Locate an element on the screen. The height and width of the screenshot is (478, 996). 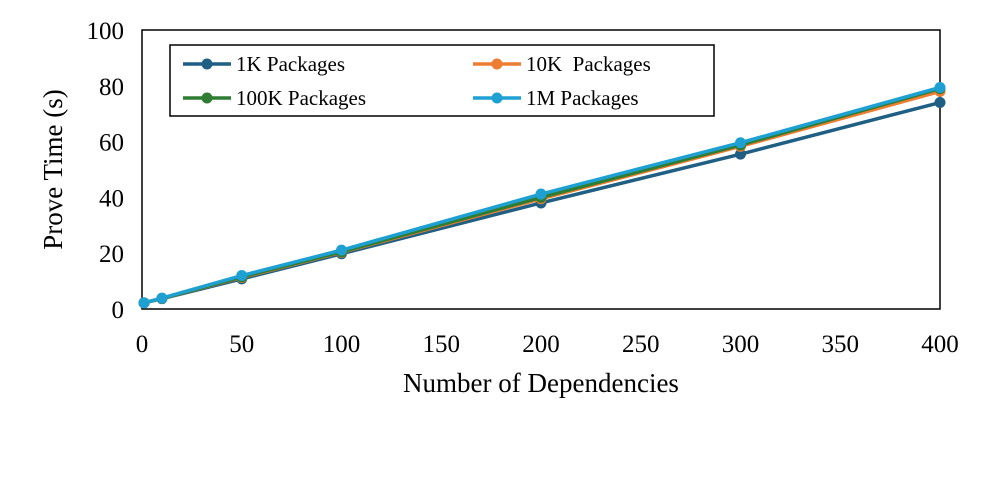
legend-label: 10K Packages is located at coordinates (588, 64).